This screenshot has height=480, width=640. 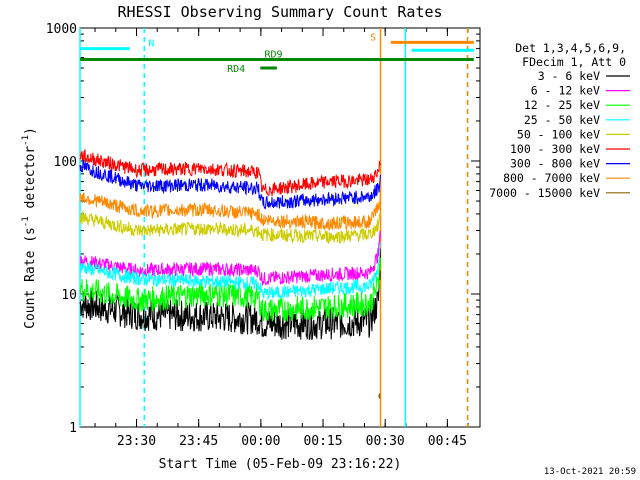 I want to click on x-tick-label: 00:00, so click(x=260, y=441).